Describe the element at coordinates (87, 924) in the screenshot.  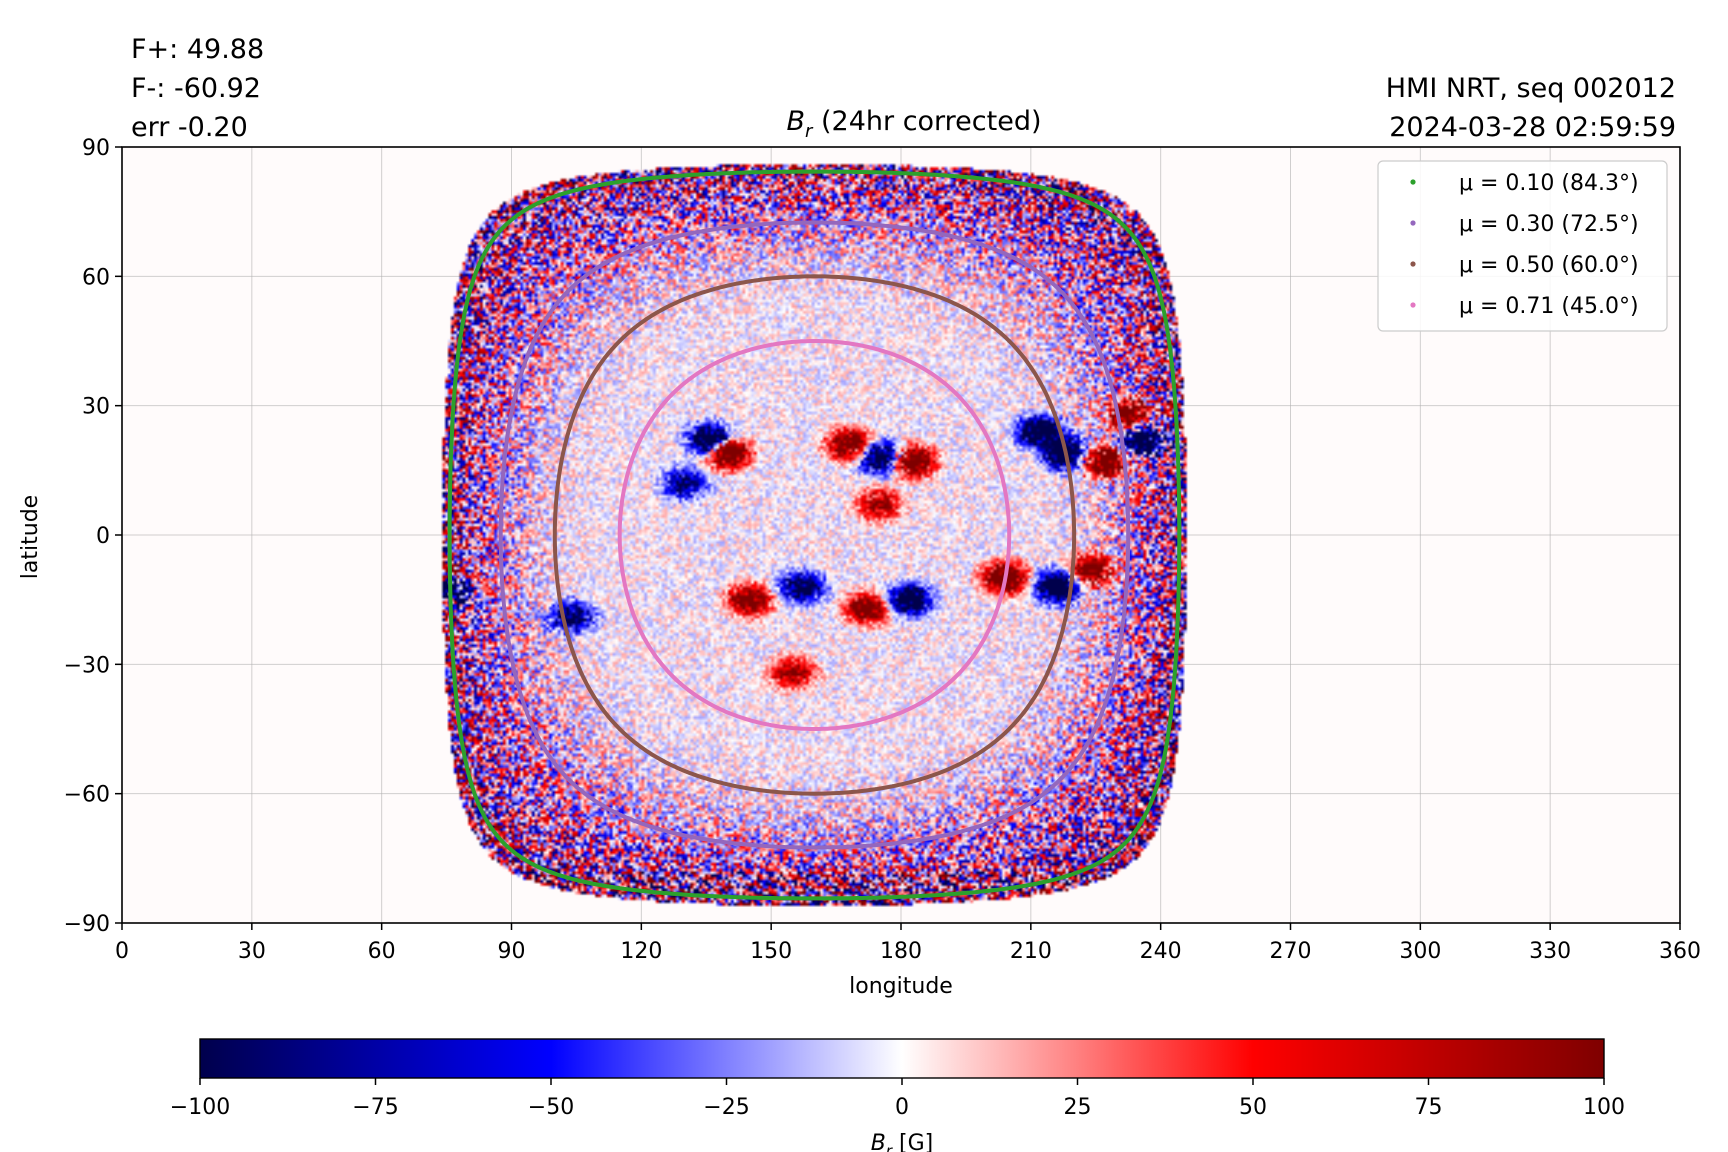
I see `y-tick-label: −90` at that location.